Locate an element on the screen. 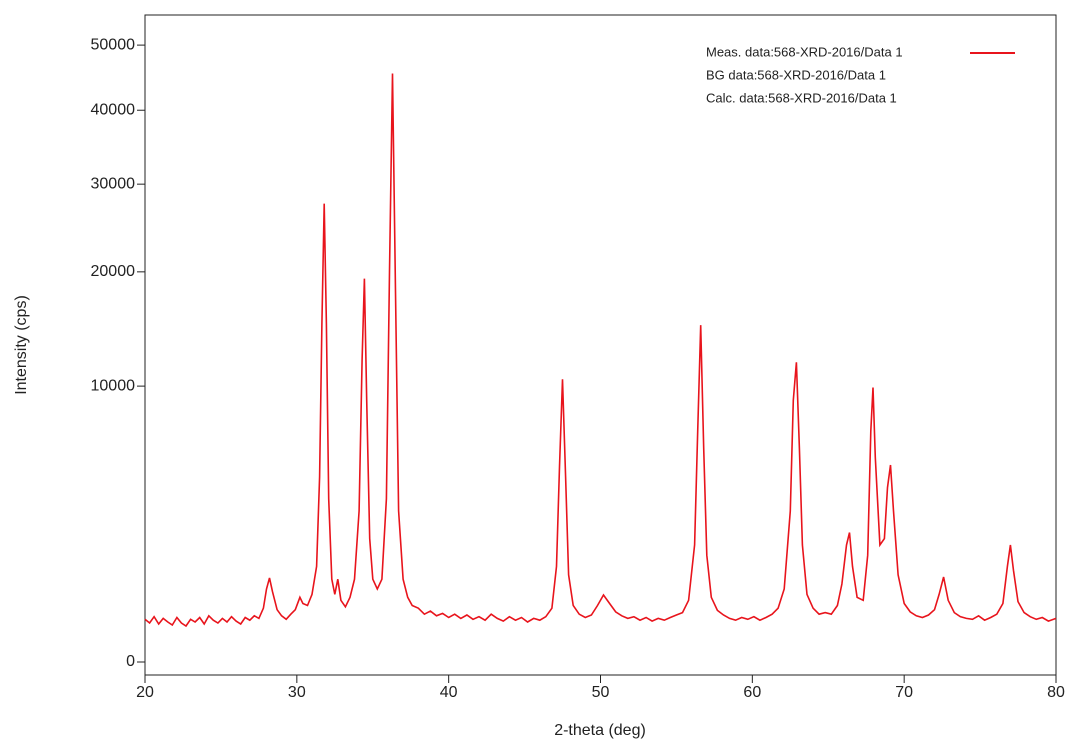  y-tick-label: 10000 is located at coordinates (113, 385).